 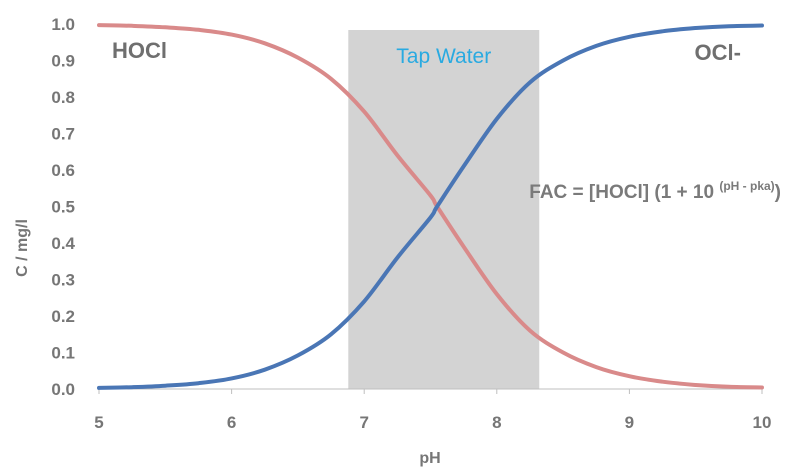 What do you see at coordinates (63, 353) in the screenshot?
I see `y-tick-label: 0.1` at bounding box center [63, 353].